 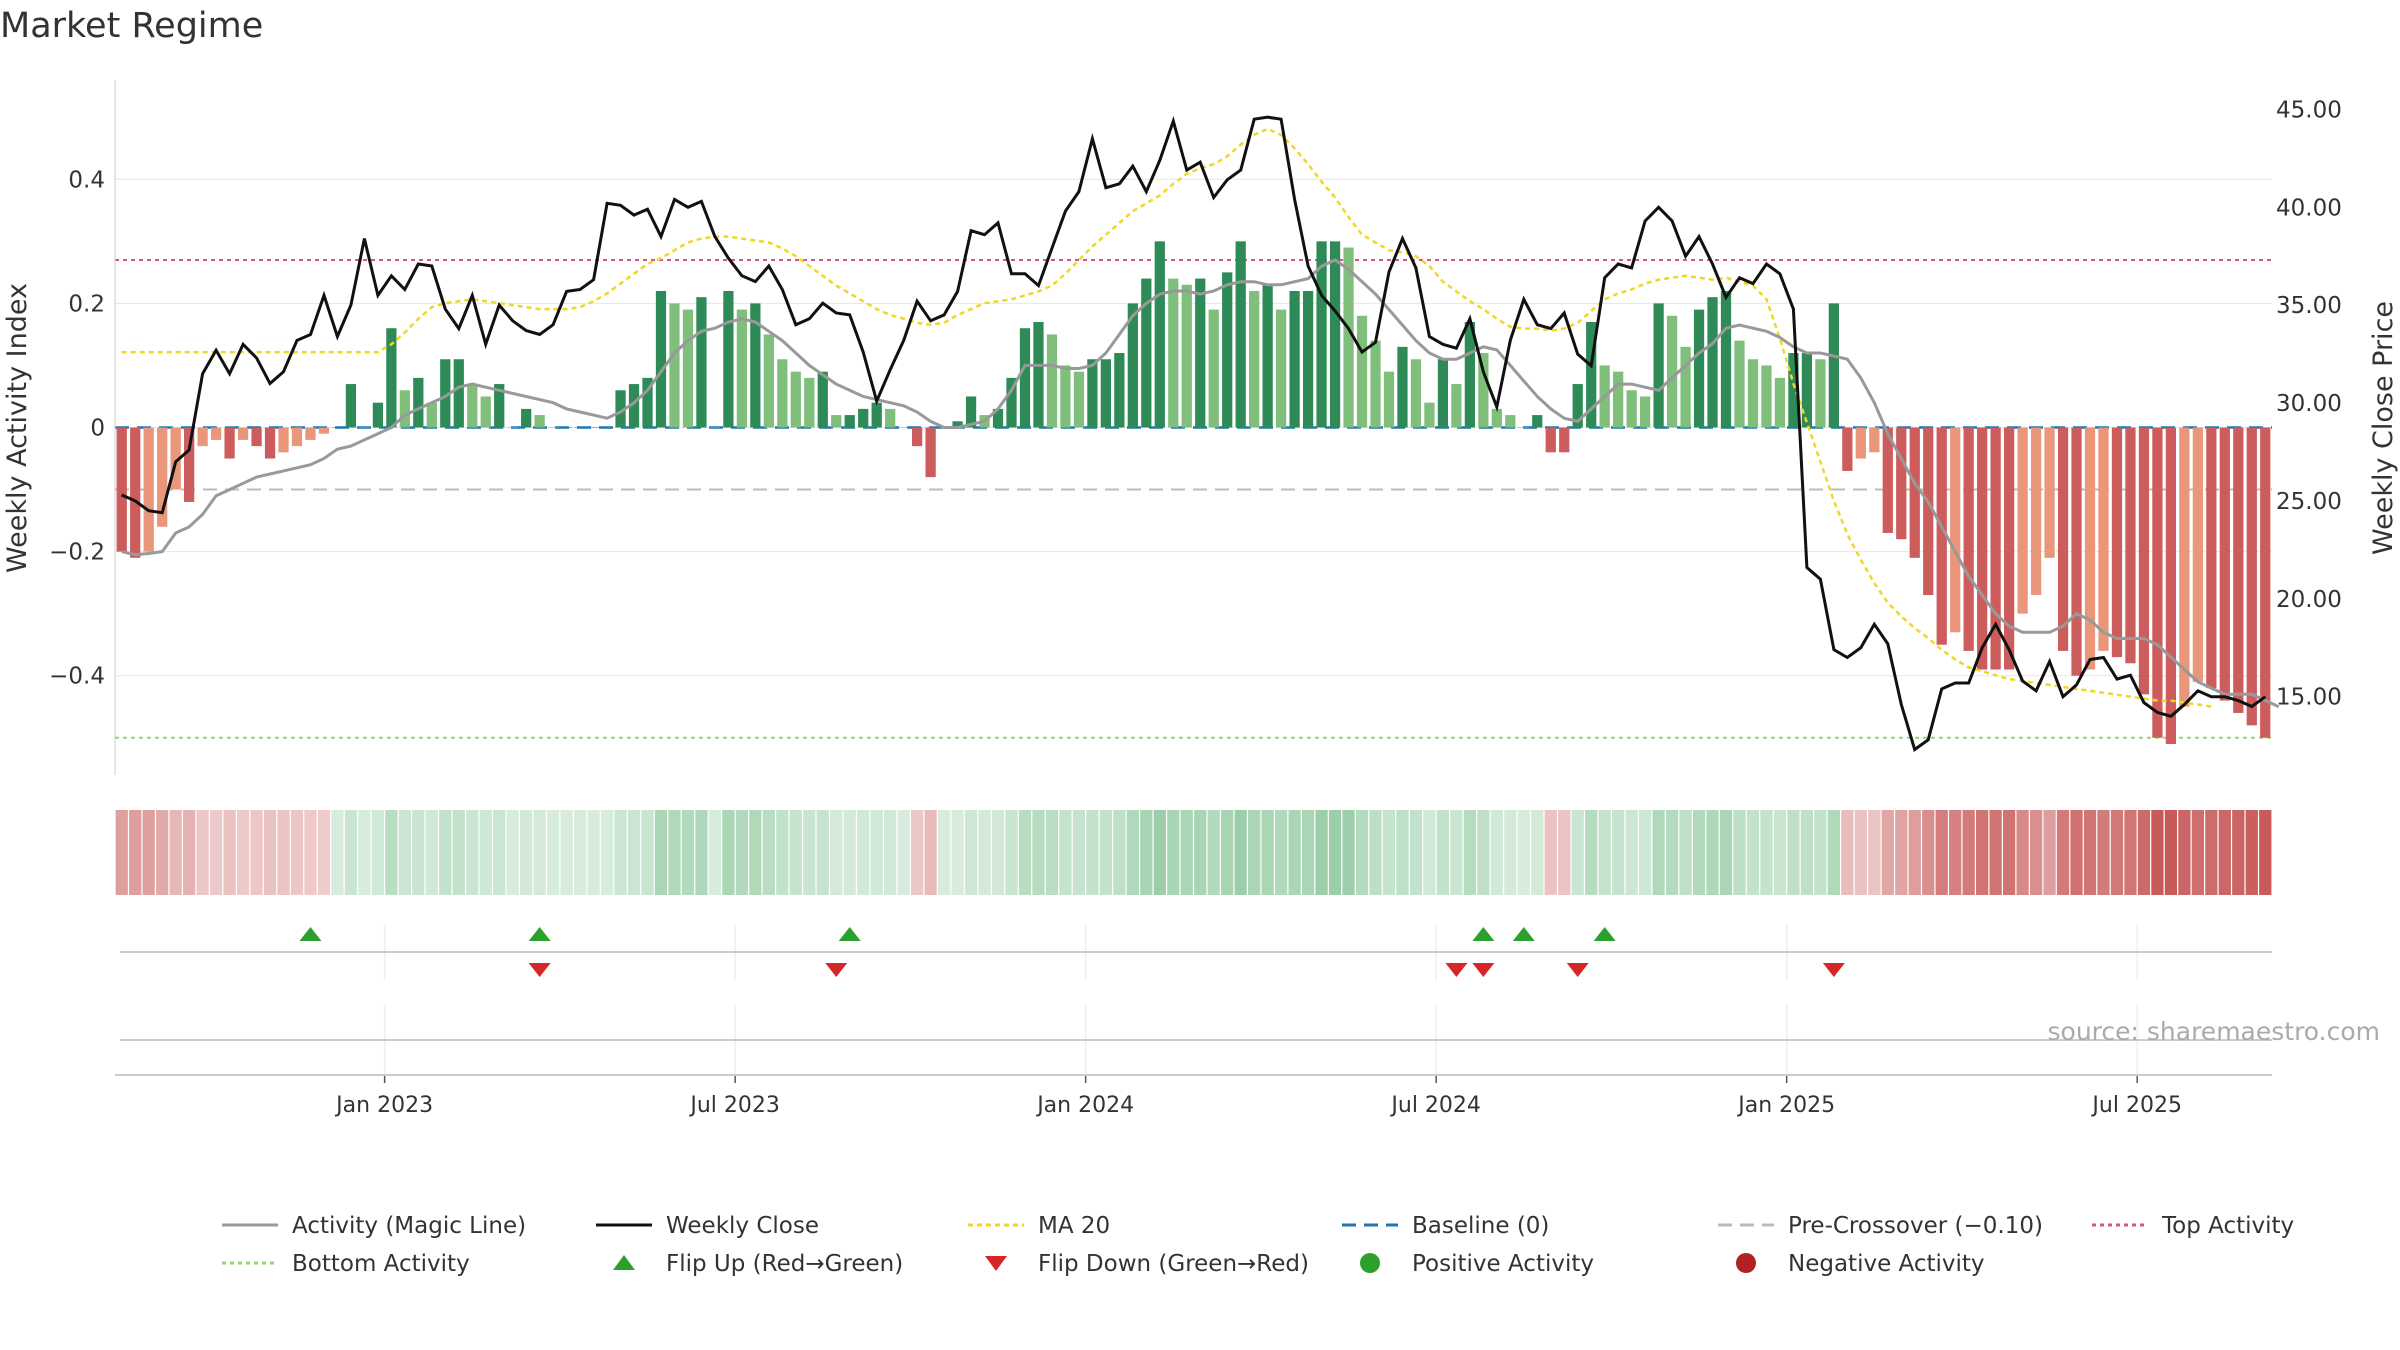 What do you see at coordinates (2309, 306) in the screenshot?
I see `right-tick-label: 35.00` at bounding box center [2309, 306].